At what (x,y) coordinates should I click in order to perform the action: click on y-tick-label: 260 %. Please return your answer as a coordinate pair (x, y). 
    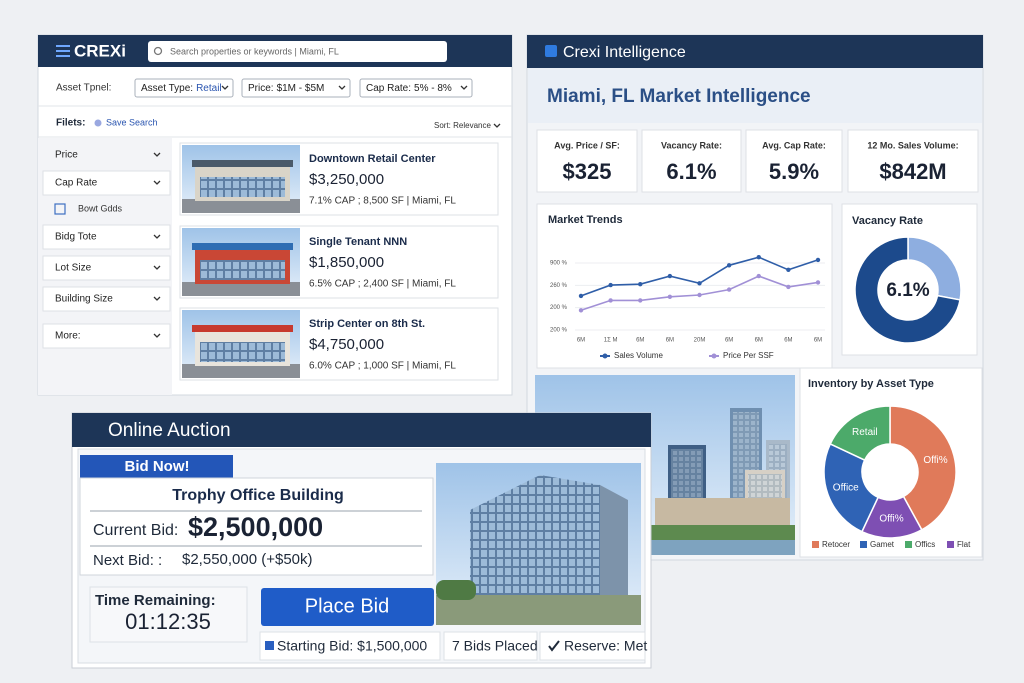
    Looking at the image, I should click on (559, 286).